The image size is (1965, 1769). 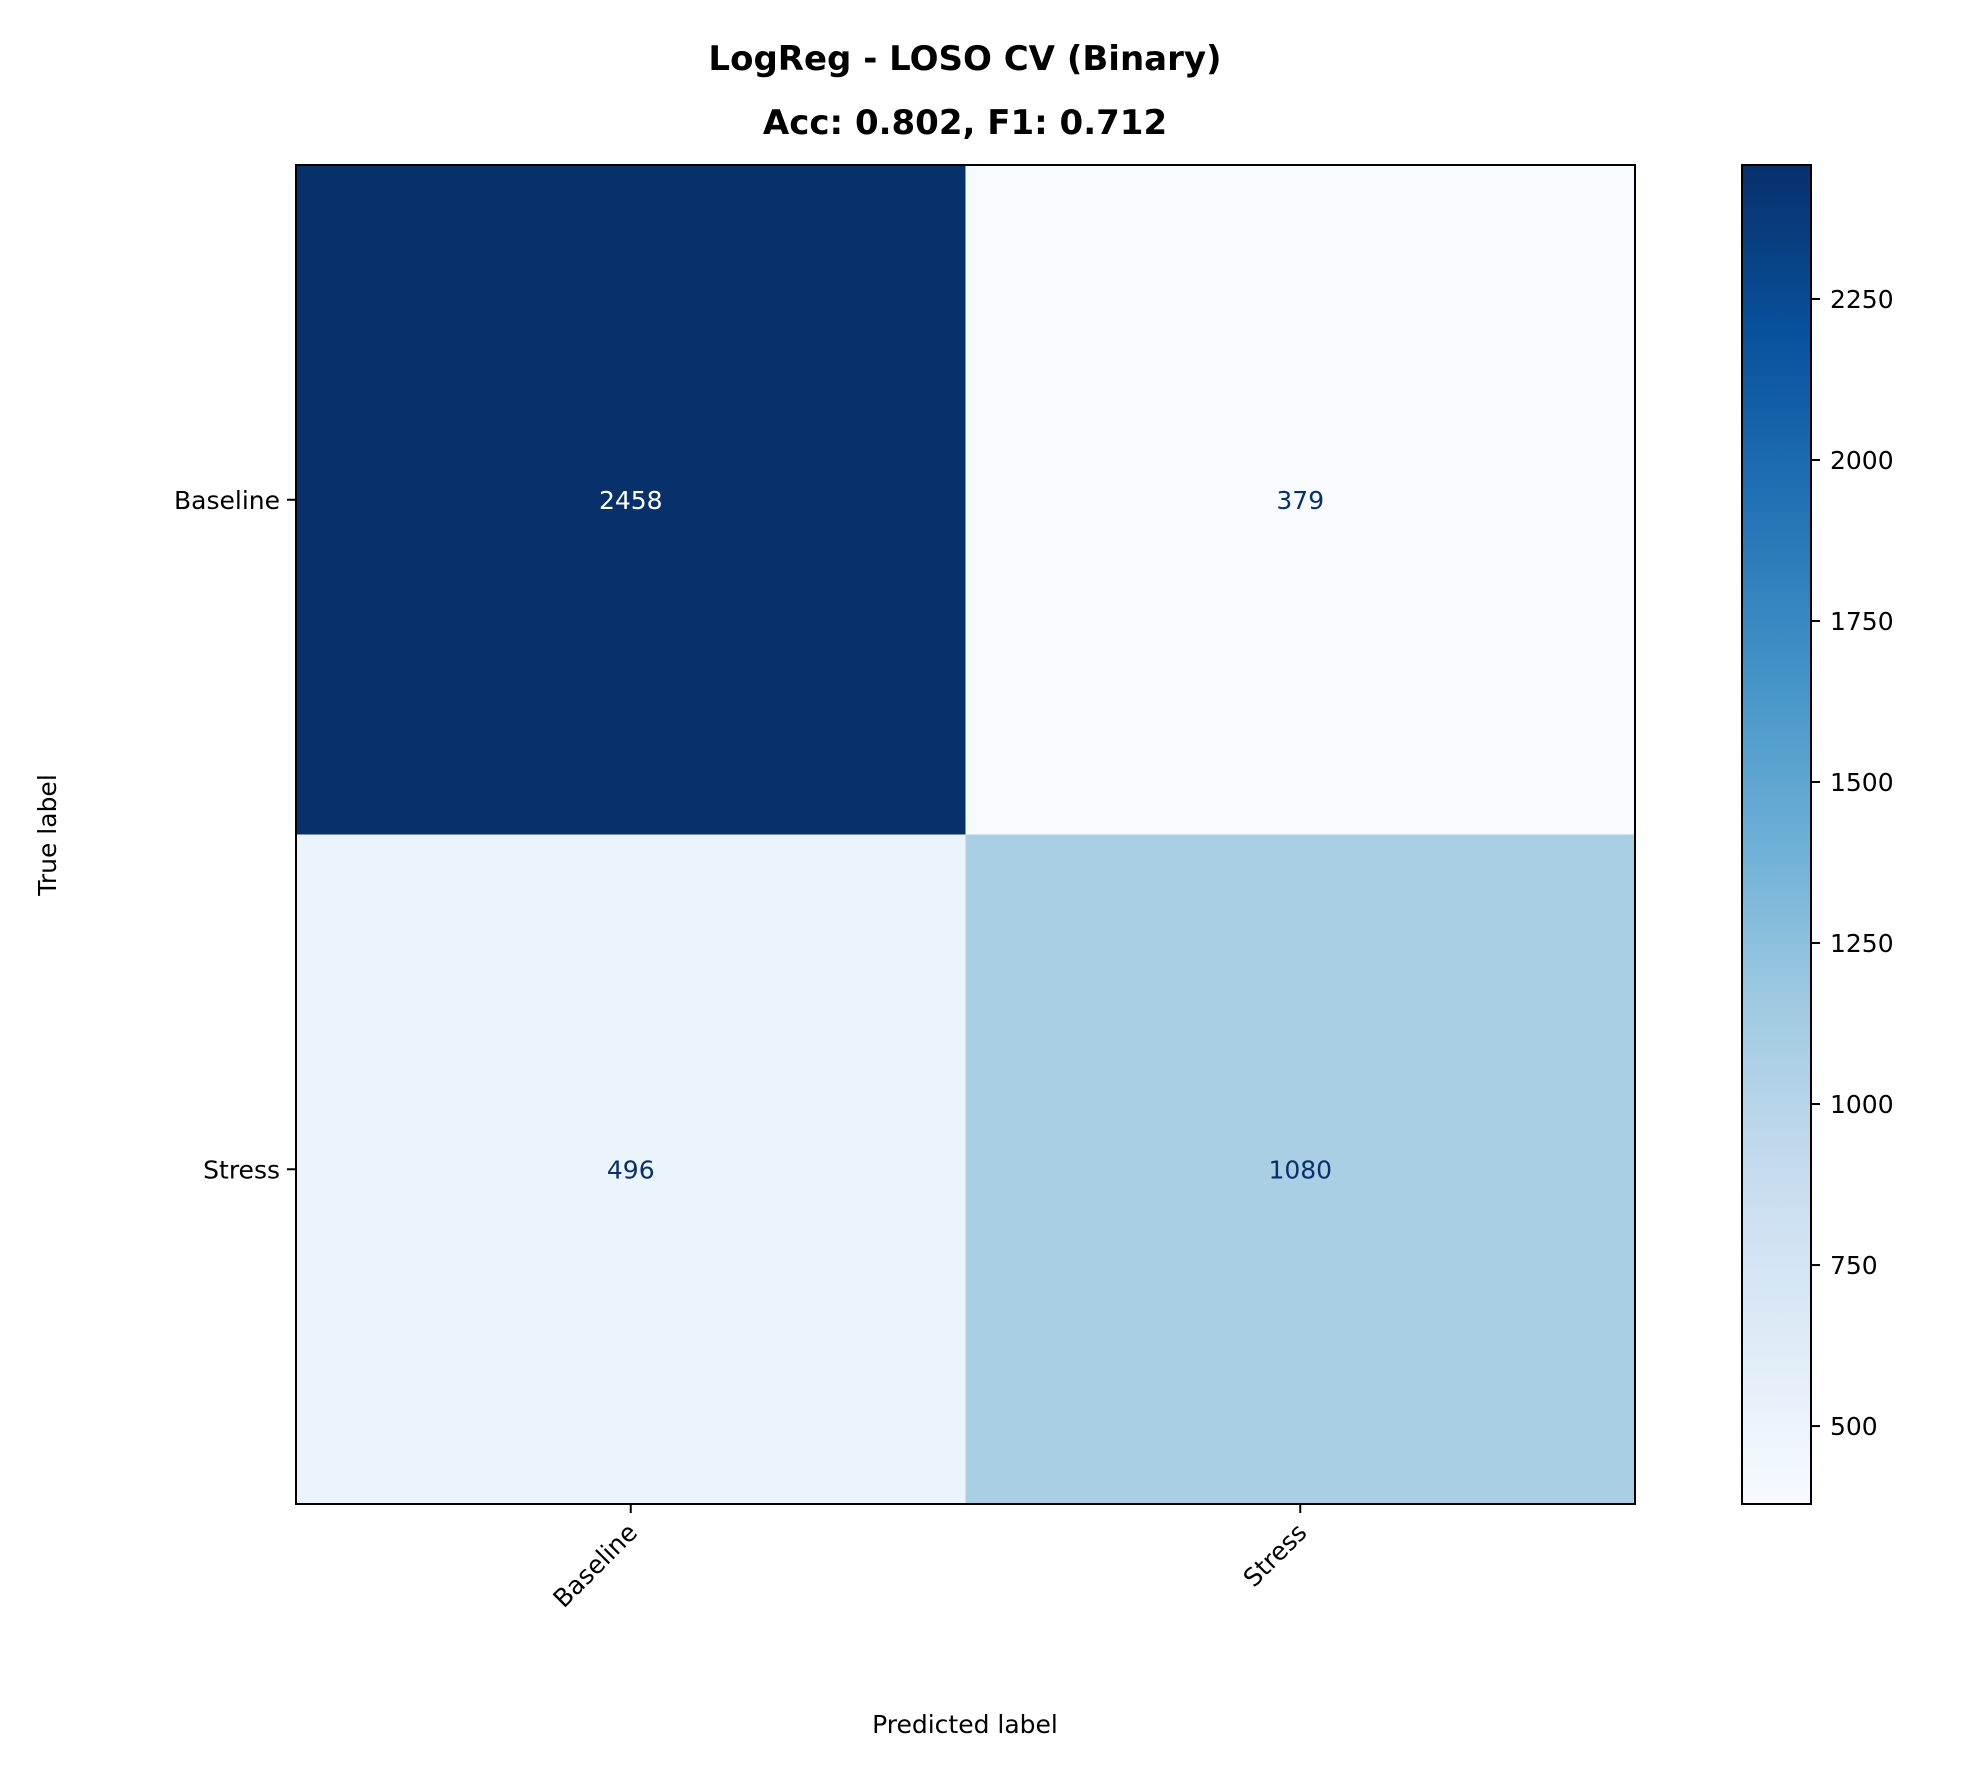 What do you see at coordinates (1862, 460) in the screenshot?
I see `colorbar-tick-label: 2000` at bounding box center [1862, 460].